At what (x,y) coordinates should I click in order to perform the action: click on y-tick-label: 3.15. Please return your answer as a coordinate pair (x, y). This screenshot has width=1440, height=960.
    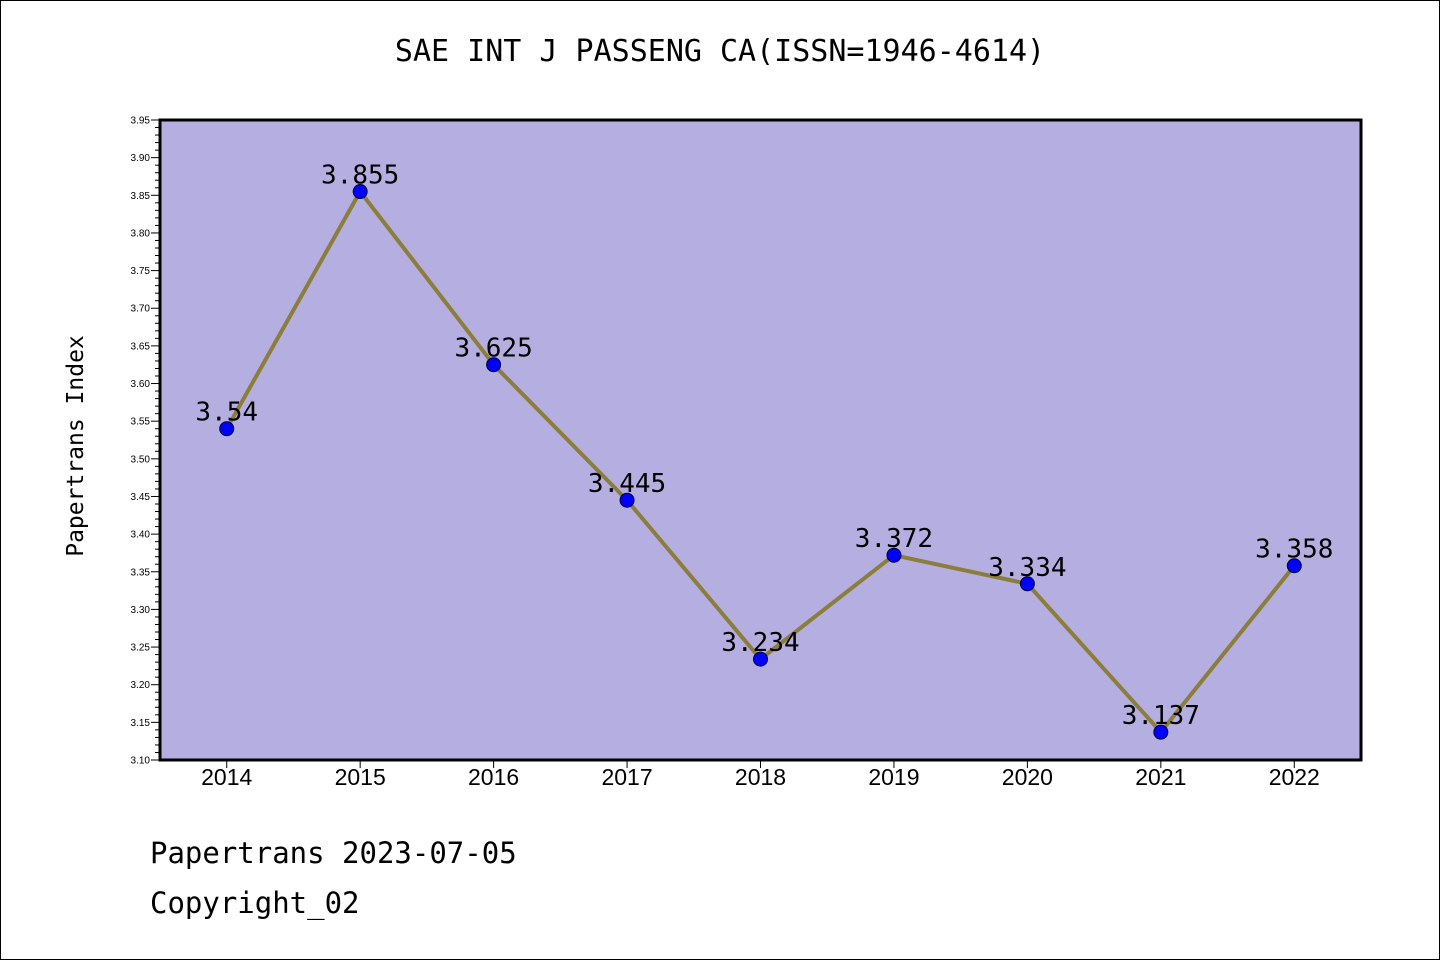
    Looking at the image, I should click on (141, 723).